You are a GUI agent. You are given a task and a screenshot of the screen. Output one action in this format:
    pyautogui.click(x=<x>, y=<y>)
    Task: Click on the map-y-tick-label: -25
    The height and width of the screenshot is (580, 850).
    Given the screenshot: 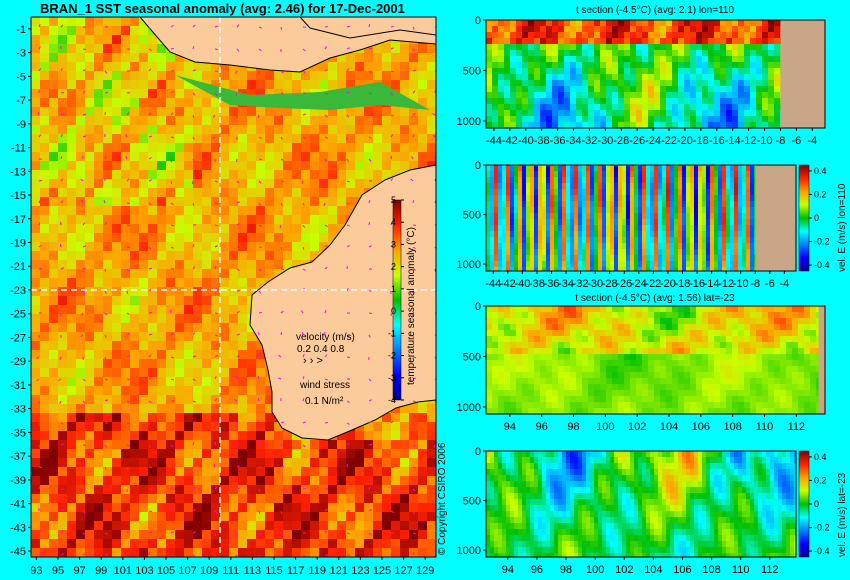 What is the action you would take?
    pyautogui.click(x=18, y=315)
    